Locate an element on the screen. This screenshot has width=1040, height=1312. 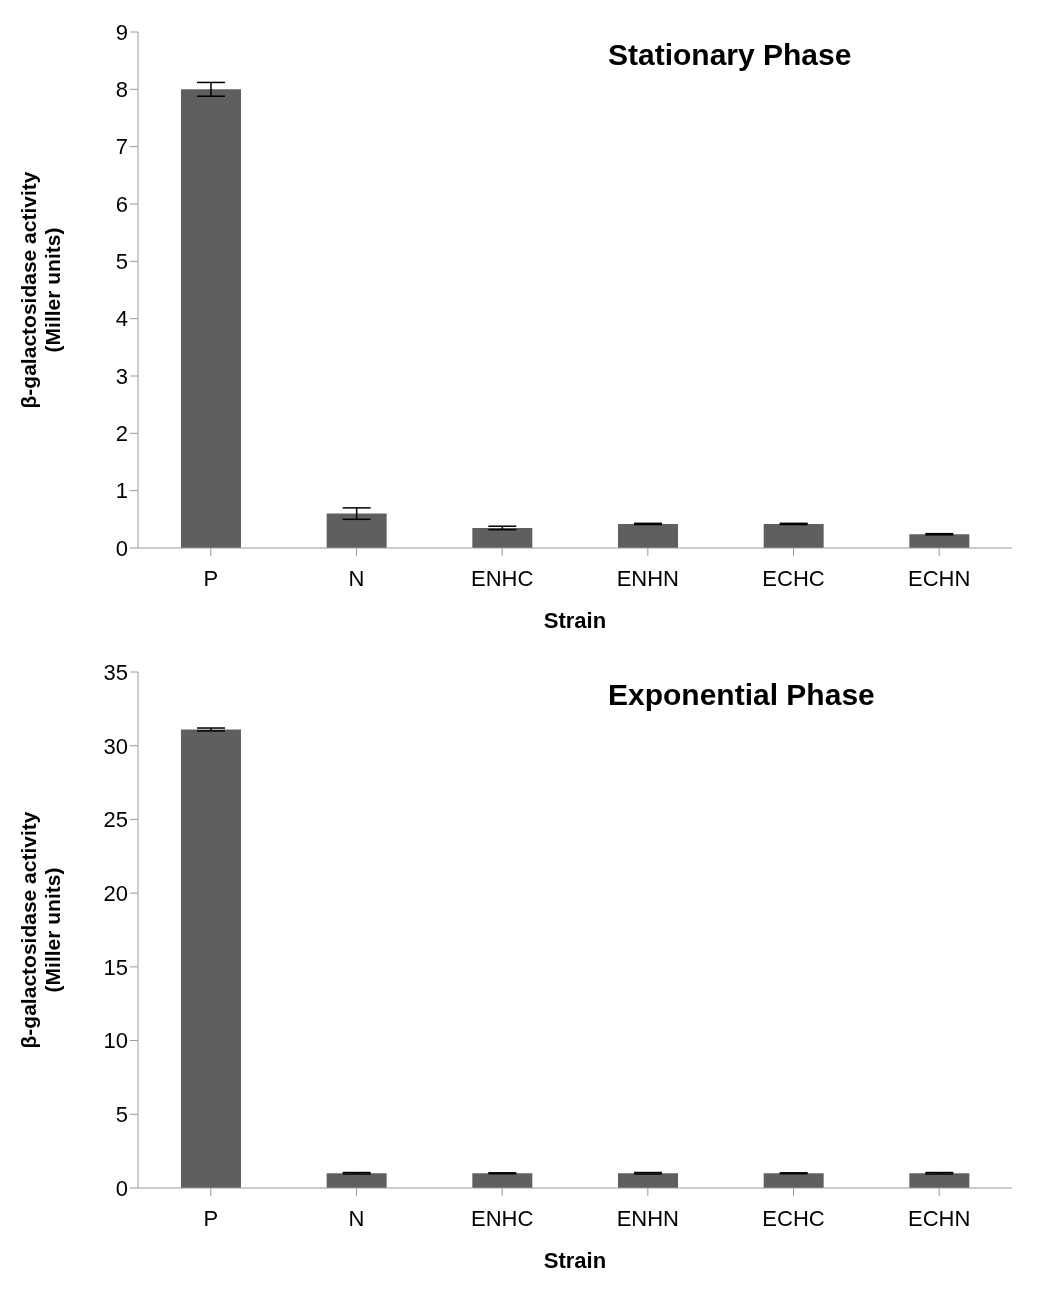
y-tick-label: 4 is located at coordinates (121, 319).